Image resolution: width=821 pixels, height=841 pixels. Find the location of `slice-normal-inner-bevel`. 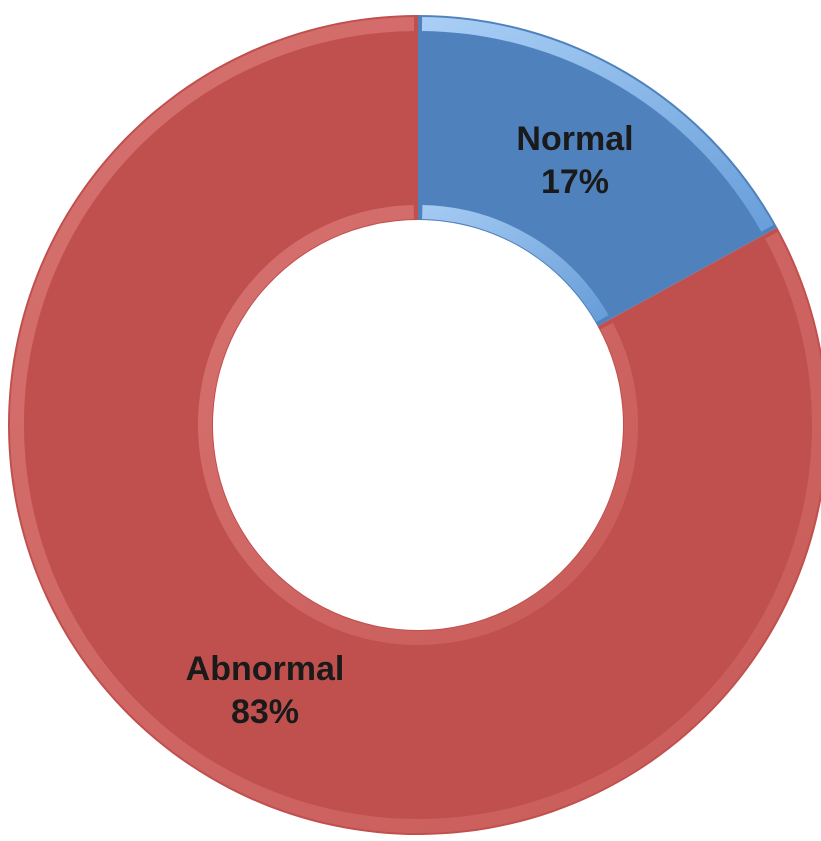

slice-normal-inner-bevel is located at coordinates (515, 264).